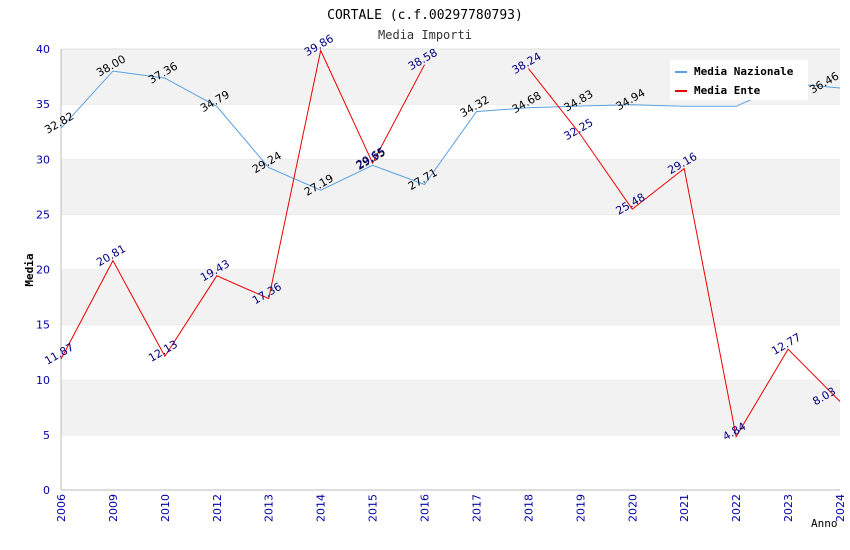 The width and height of the screenshot is (850, 550). What do you see at coordinates (632, 508) in the screenshot?
I see `x-tick-label: 2020` at bounding box center [632, 508].